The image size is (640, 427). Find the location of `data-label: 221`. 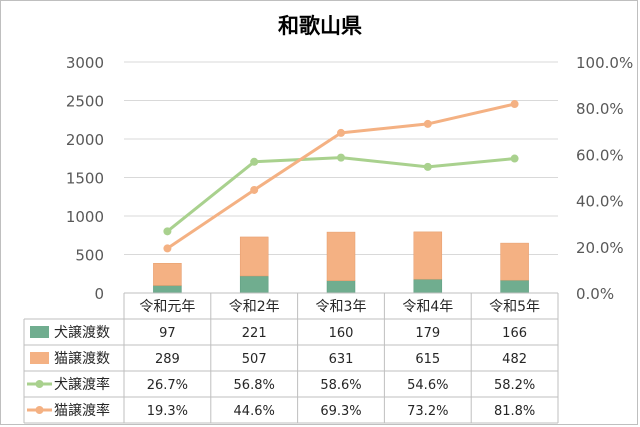

data-label: 221 is located at coordinates (254, 333).